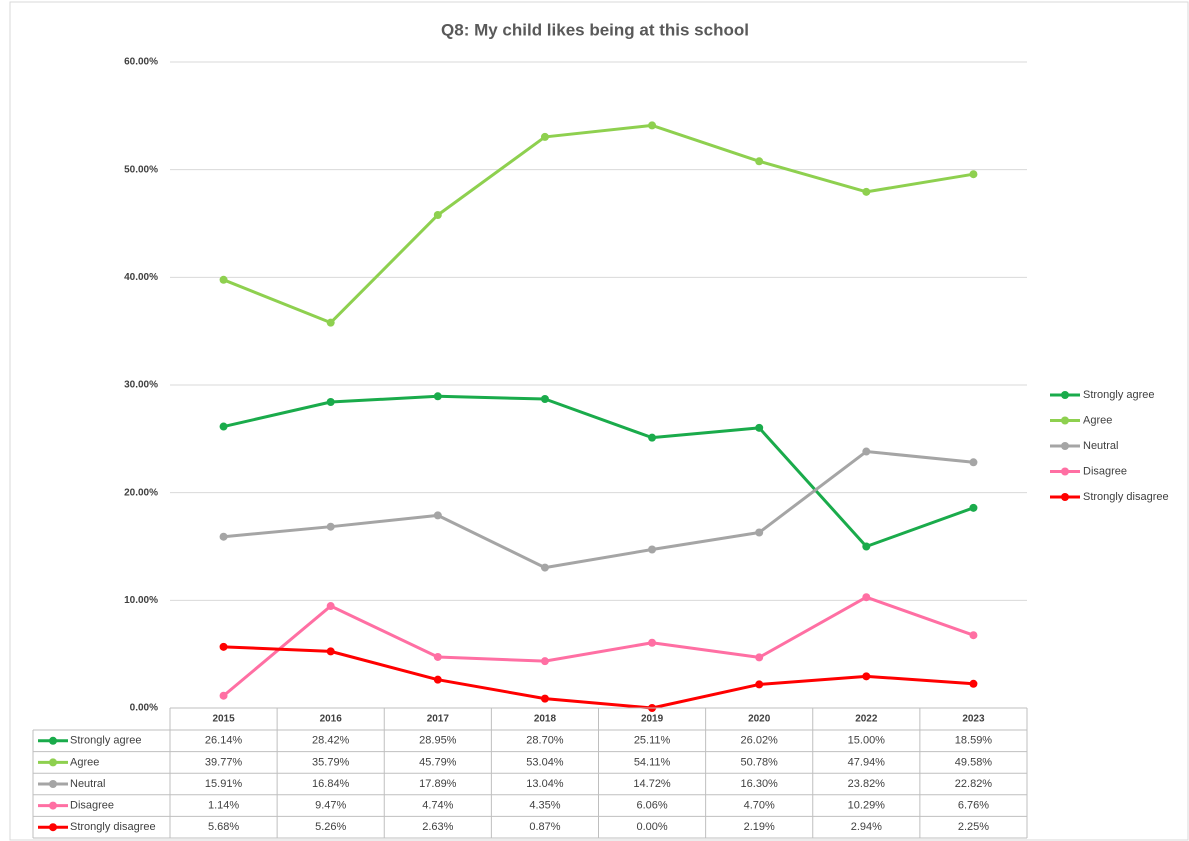 The image size is (1189, 841). Describe the element at coordinates (141, 600) in the screenshot. I see `y-tick-label: 10.00%` at that location.